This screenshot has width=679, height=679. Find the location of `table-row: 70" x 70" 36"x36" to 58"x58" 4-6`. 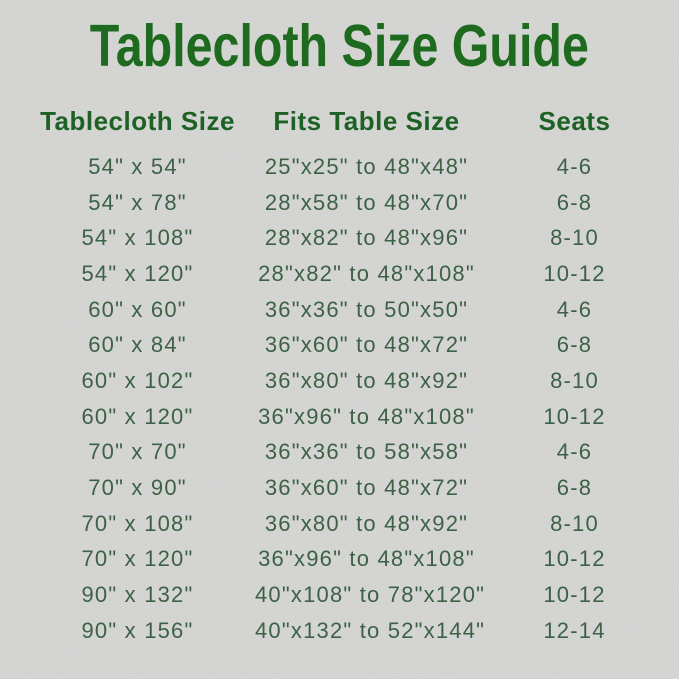

table-row: 70" x 70" 36"x36" to 58"x58" 4-6 is located at coordinates (339, 453).